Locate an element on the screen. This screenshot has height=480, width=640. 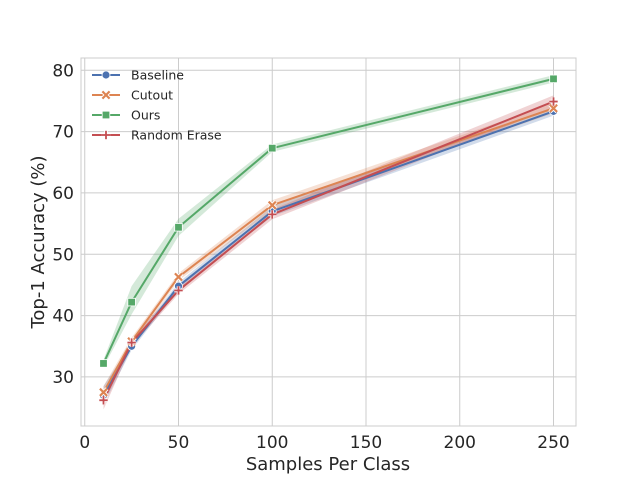
legend-item-cutout: Cutout is located at coordinates (132, 95).